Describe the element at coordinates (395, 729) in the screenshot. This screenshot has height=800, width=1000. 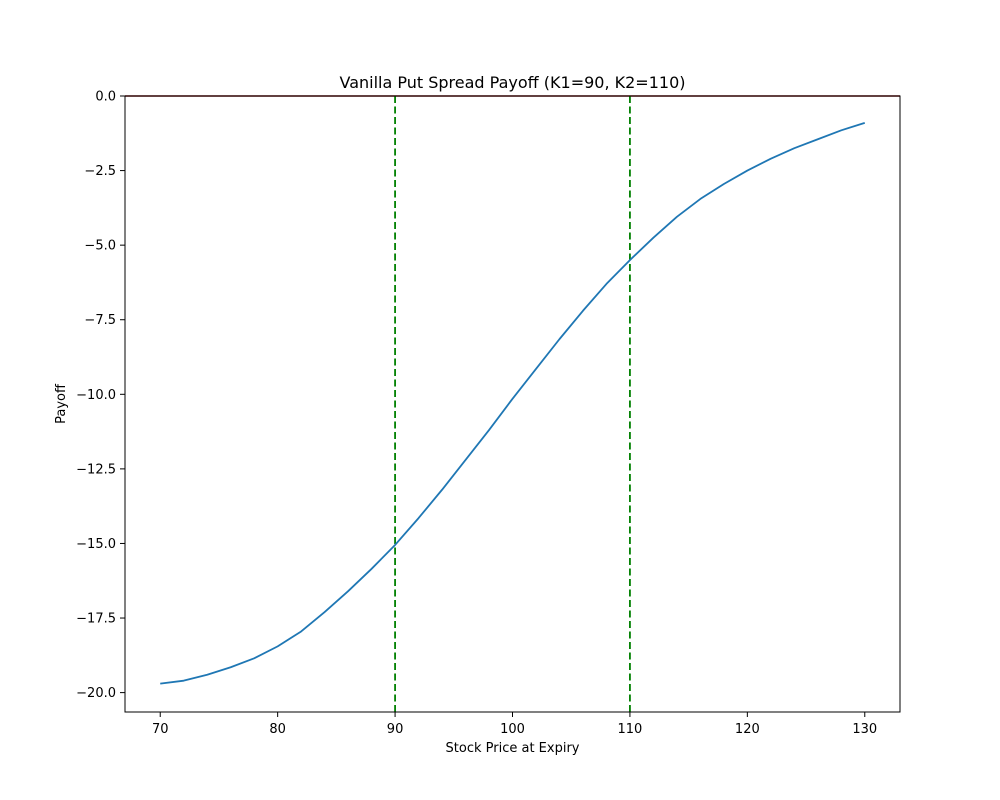
I see `x-tick-label: 90` at that location.